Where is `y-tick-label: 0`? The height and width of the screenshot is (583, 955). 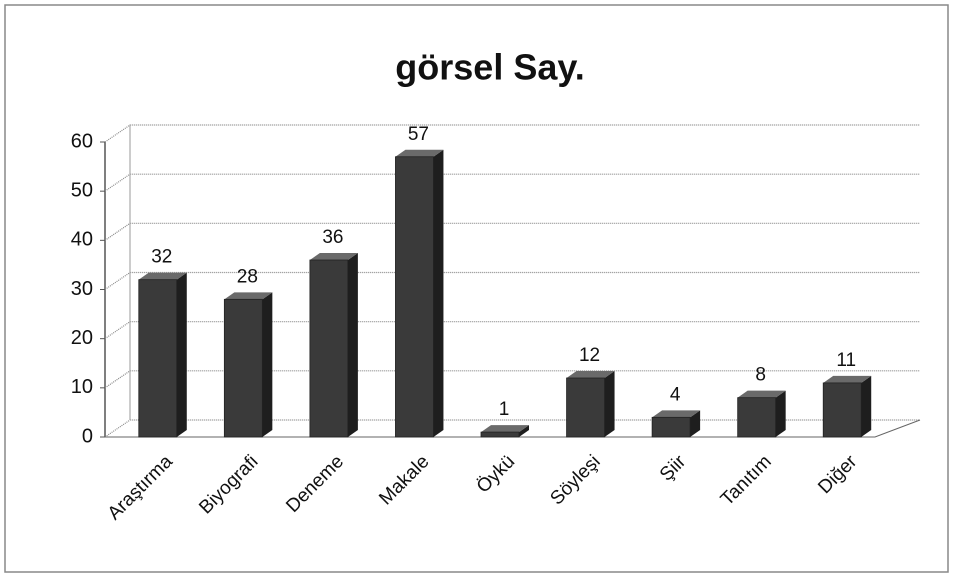 y-tick-label: 0 is located at coordinates (87, 436).